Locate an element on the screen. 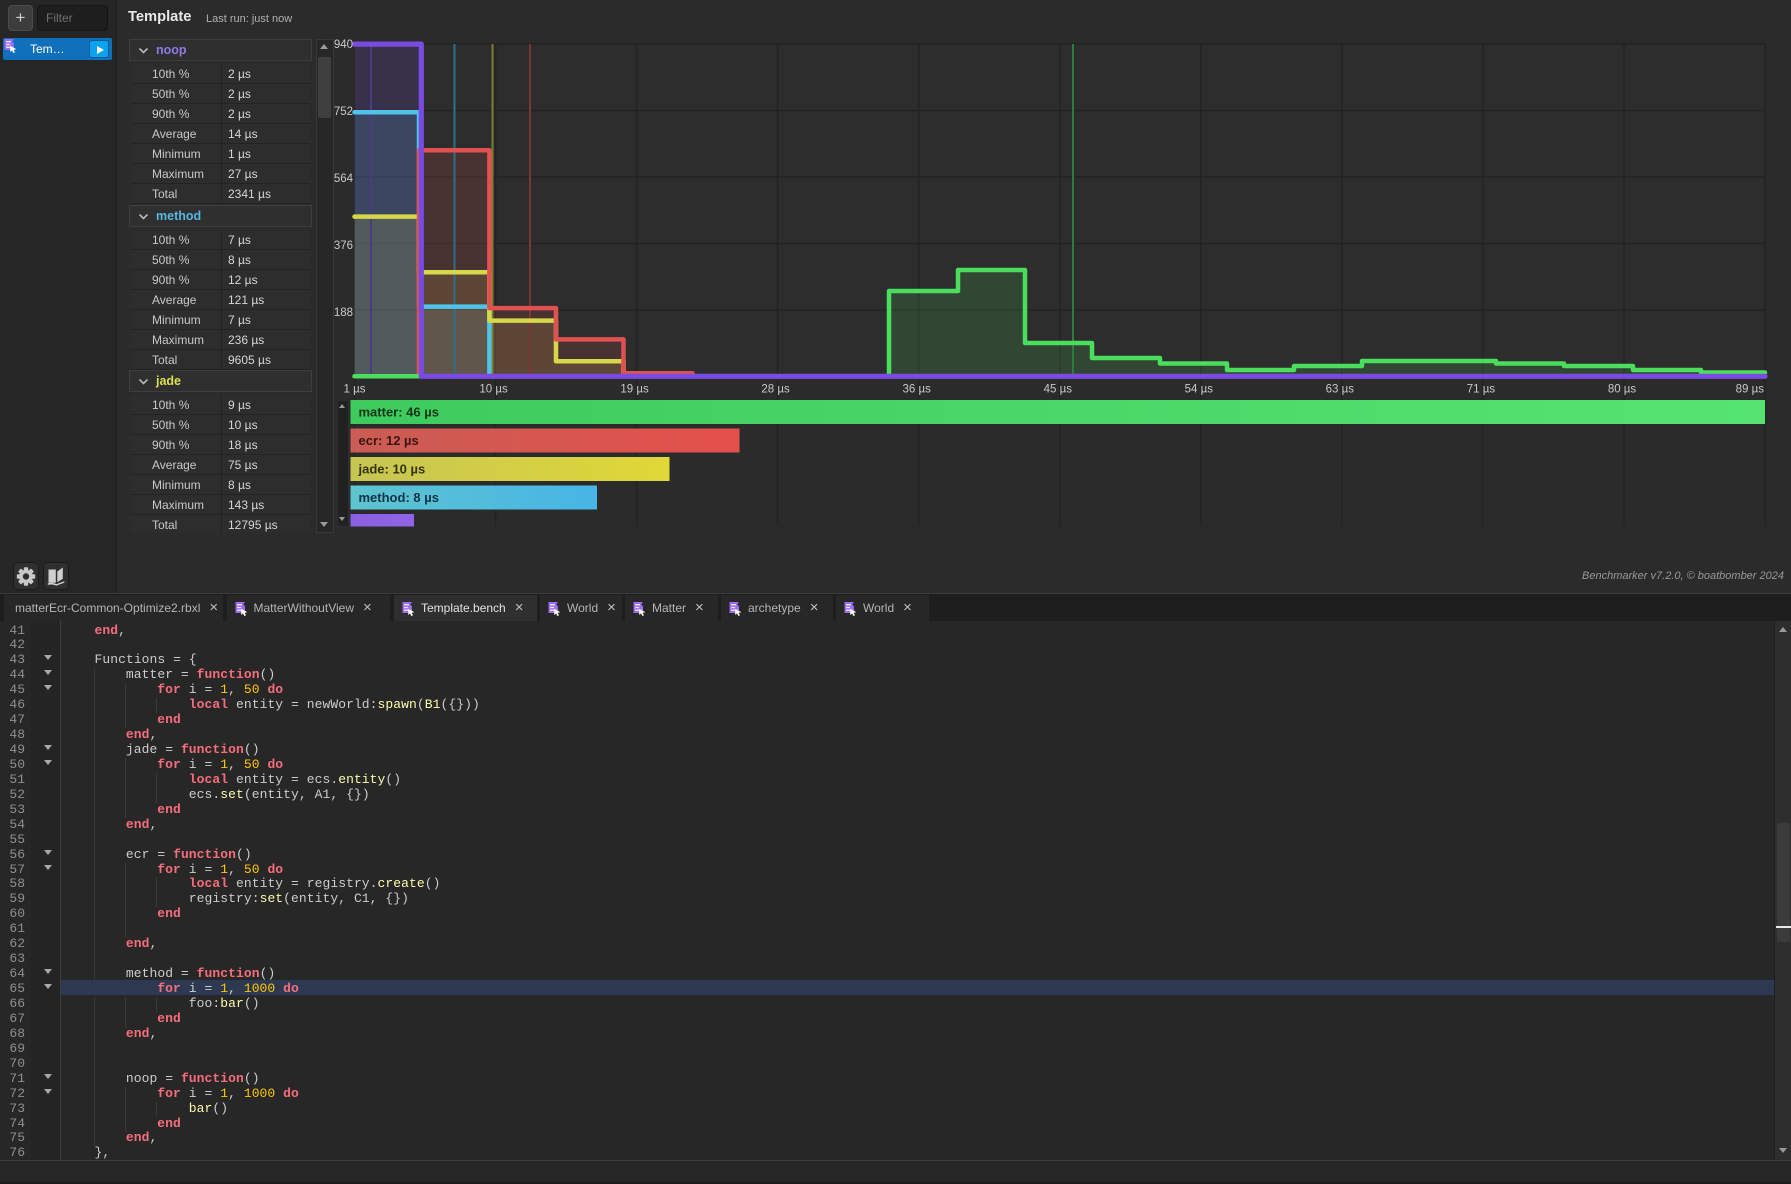 This screenshot has height=1184, width=1791. svg-text: 564 is located at coordinates (344, 179).